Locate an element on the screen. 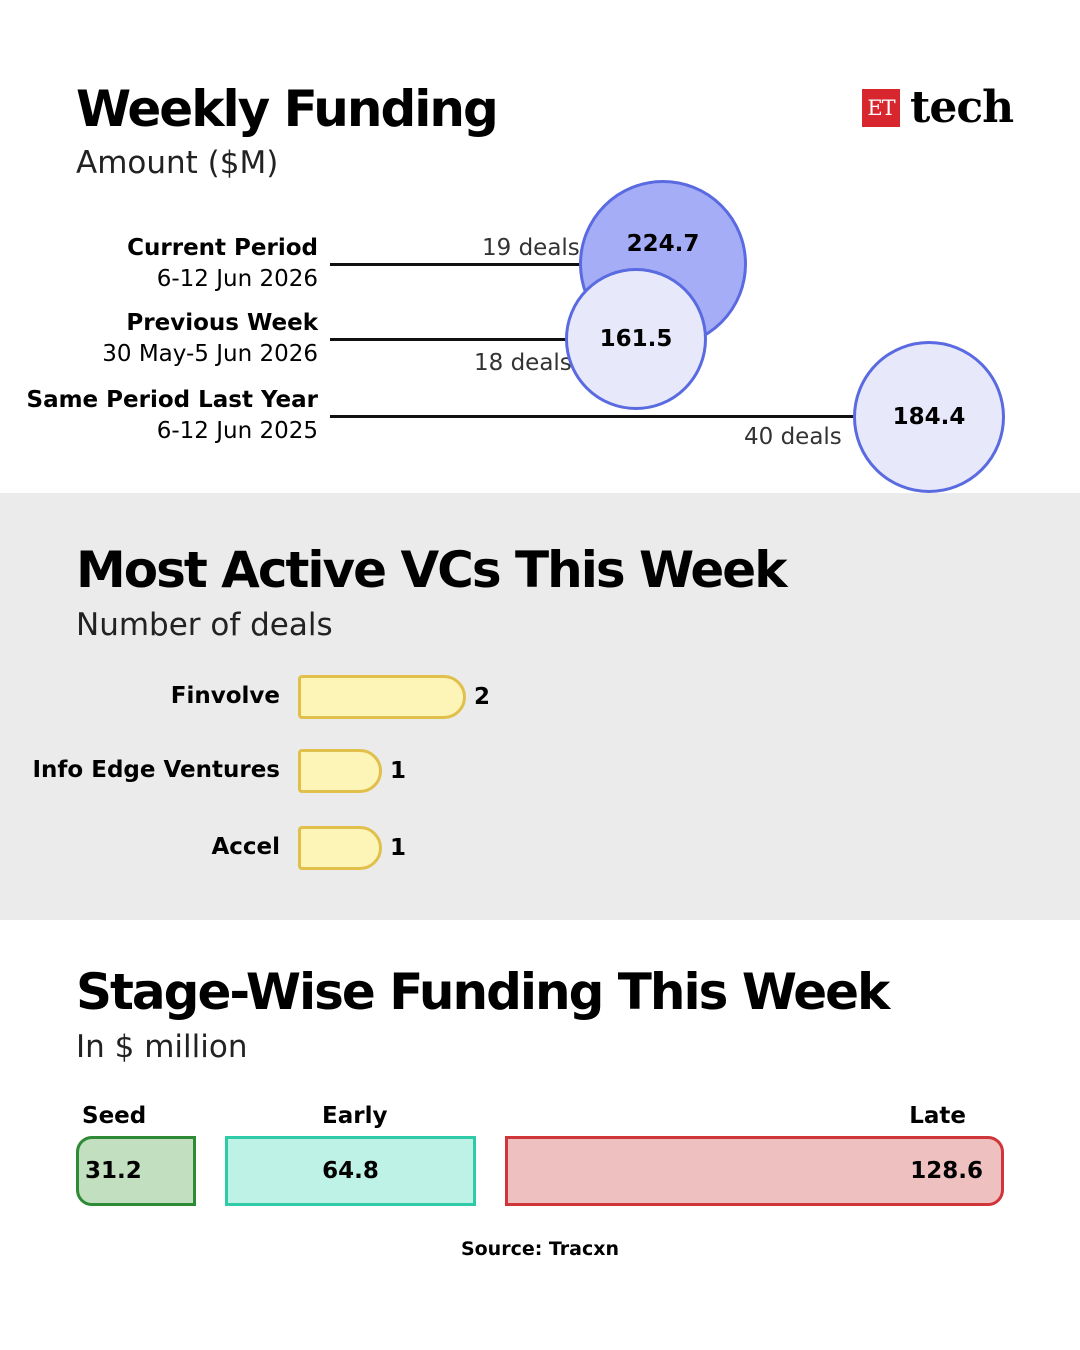  vc-subtitle: Number of deals is located at coordinates (204, 625).